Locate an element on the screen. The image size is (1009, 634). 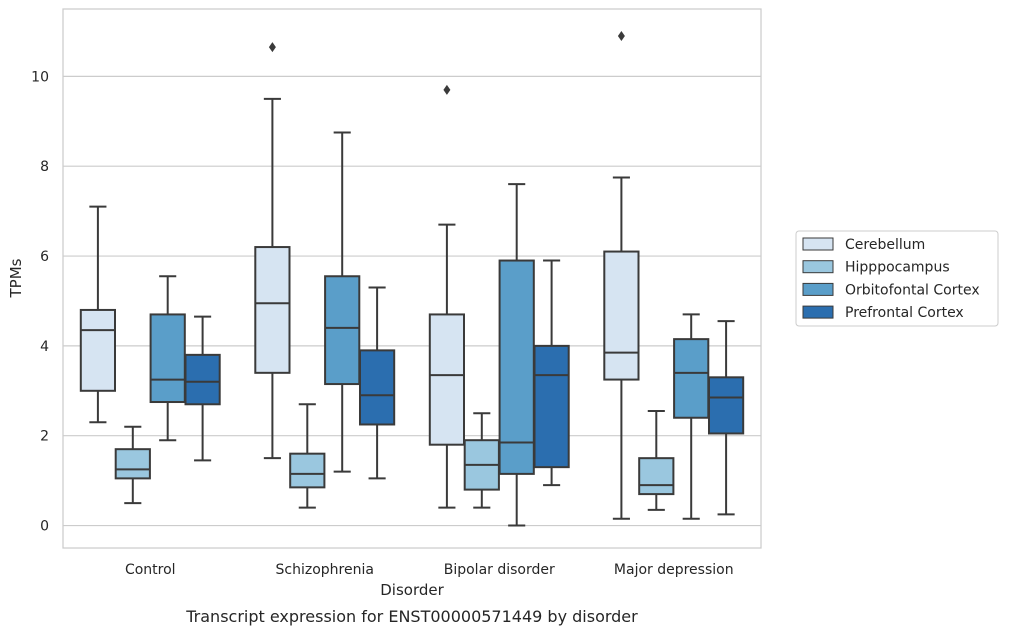
y-tick-label: 10 is located at coordinates (40, 77).